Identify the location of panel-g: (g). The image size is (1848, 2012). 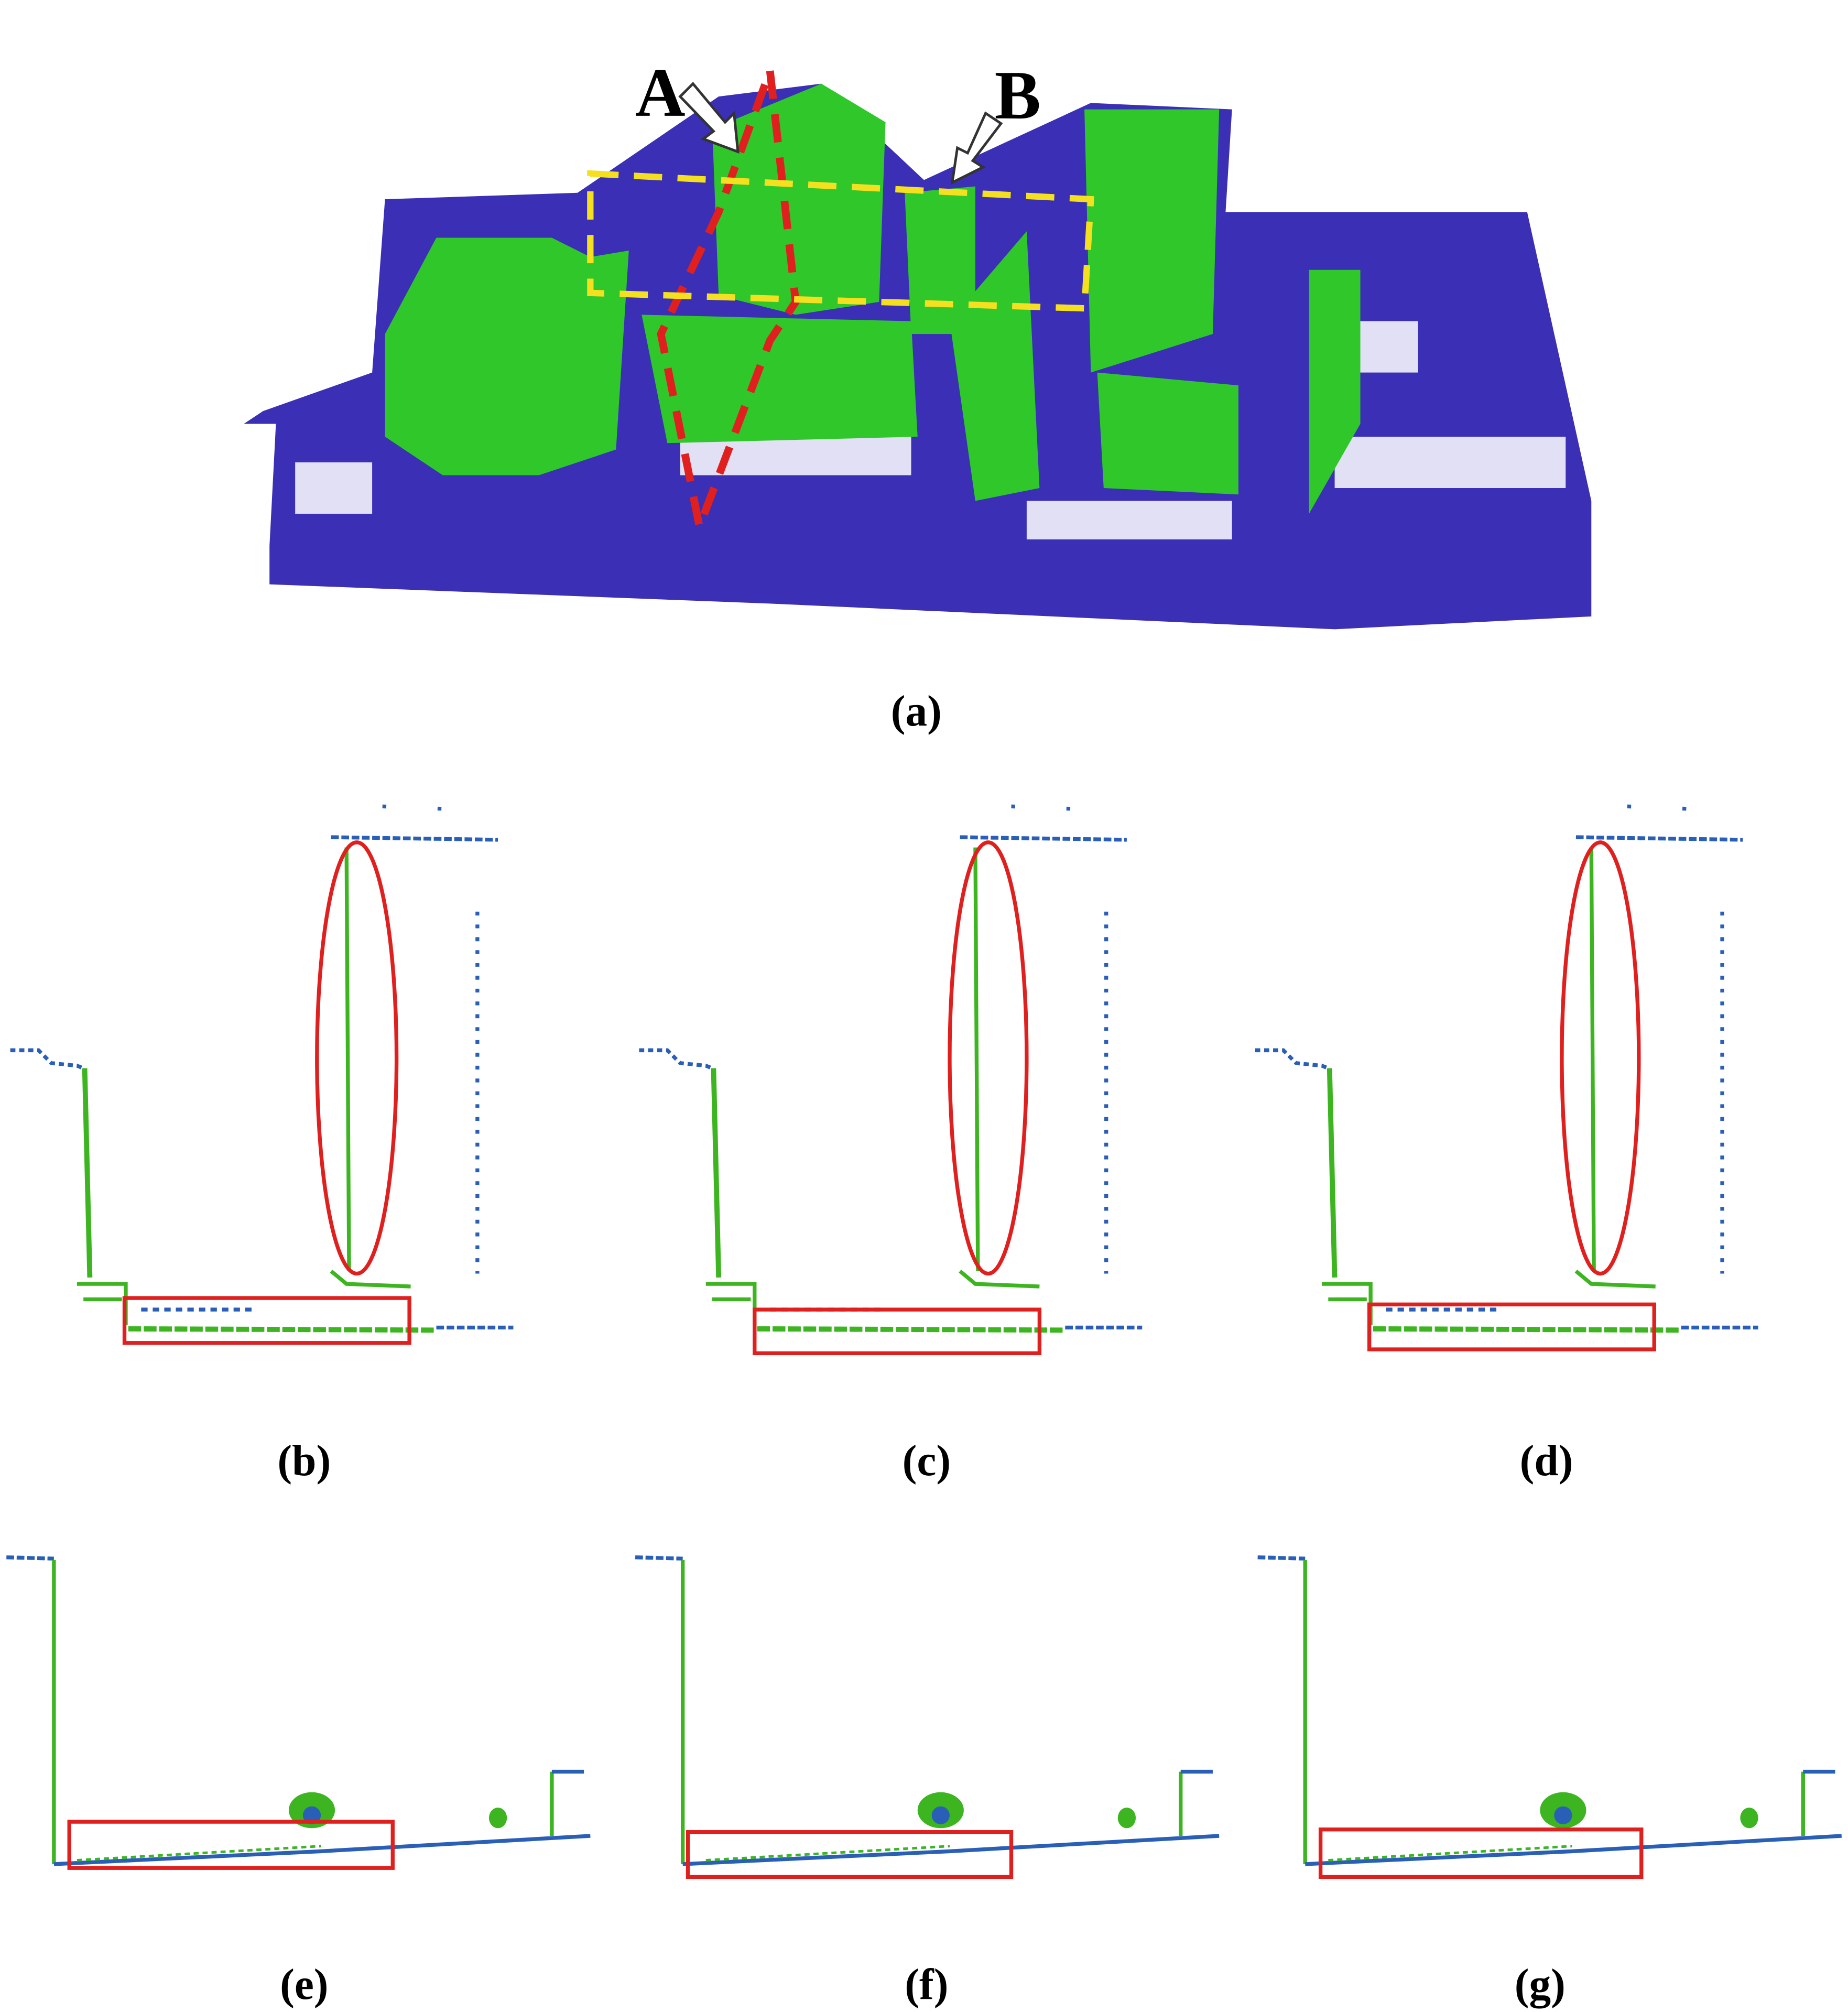
(1550, 1783).